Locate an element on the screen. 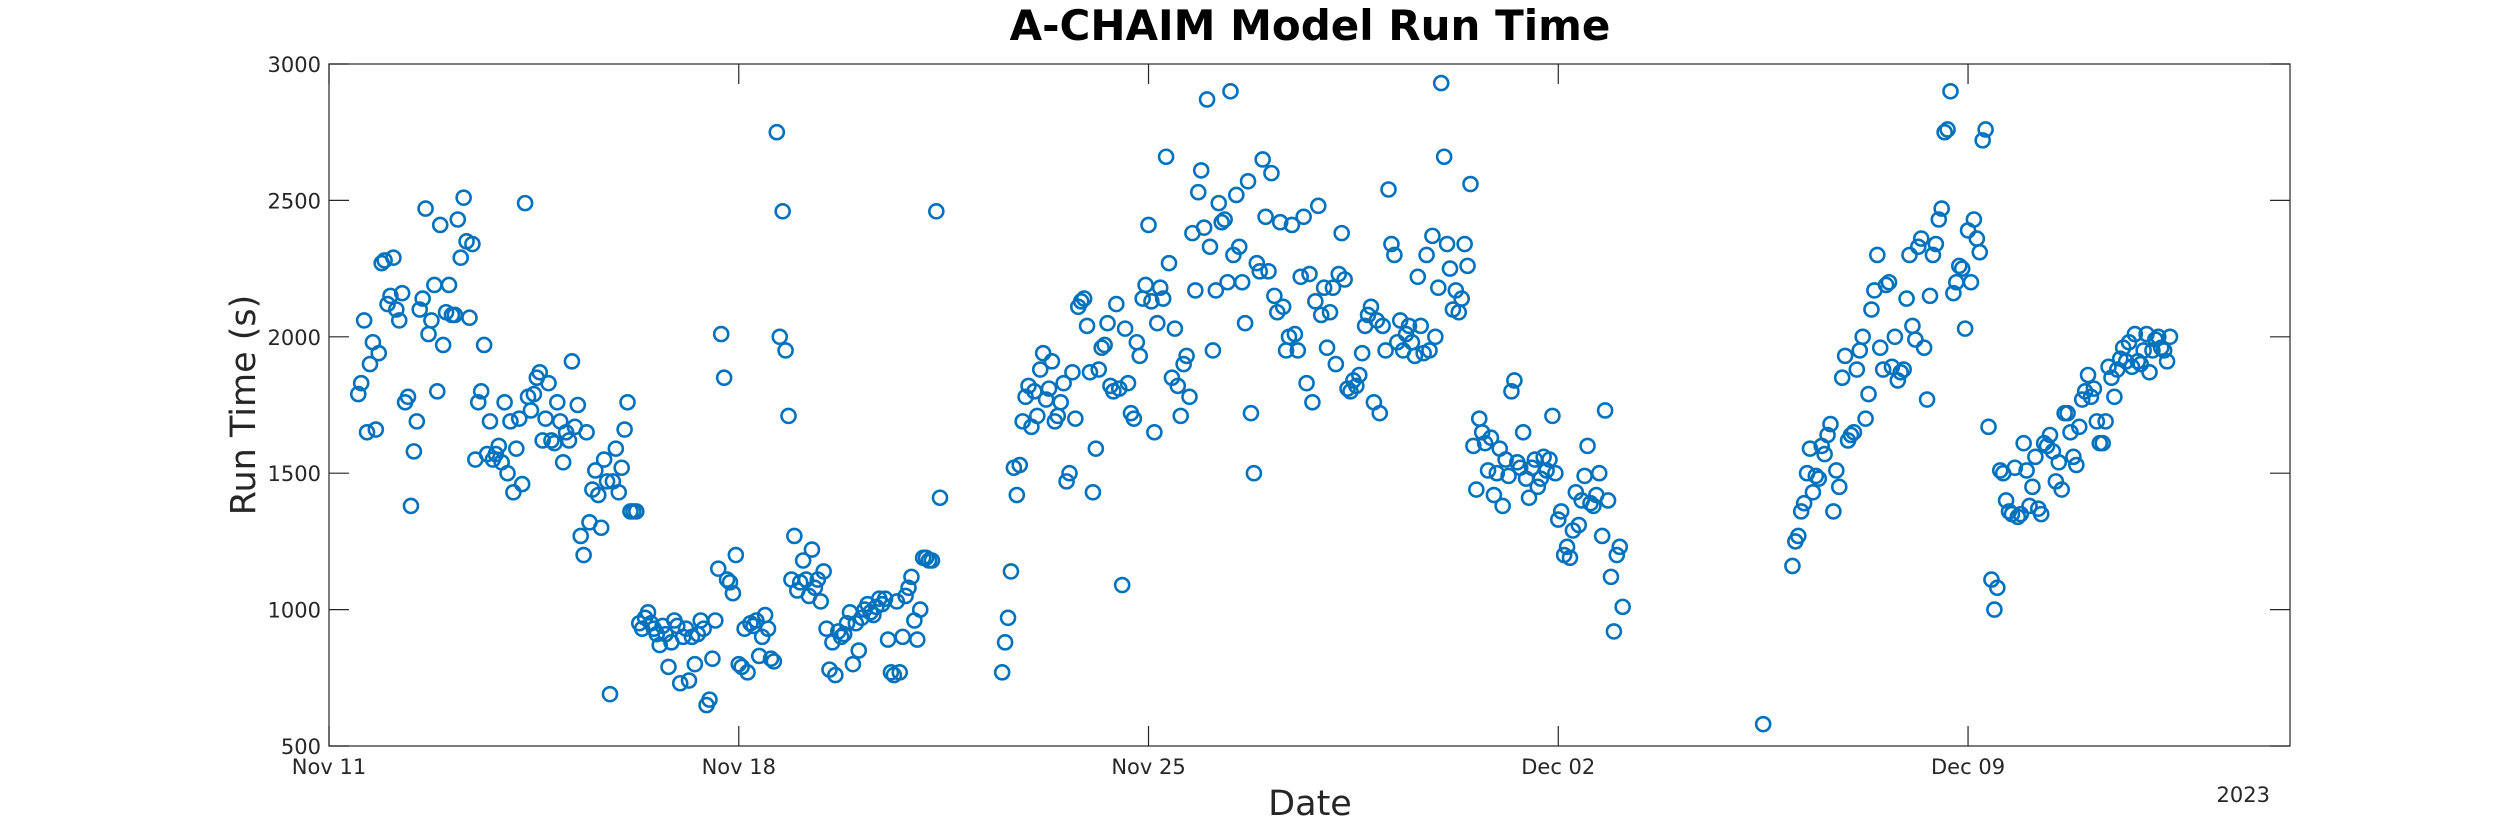  y-tick-label: 2000 is located at coordinates (294, 338).